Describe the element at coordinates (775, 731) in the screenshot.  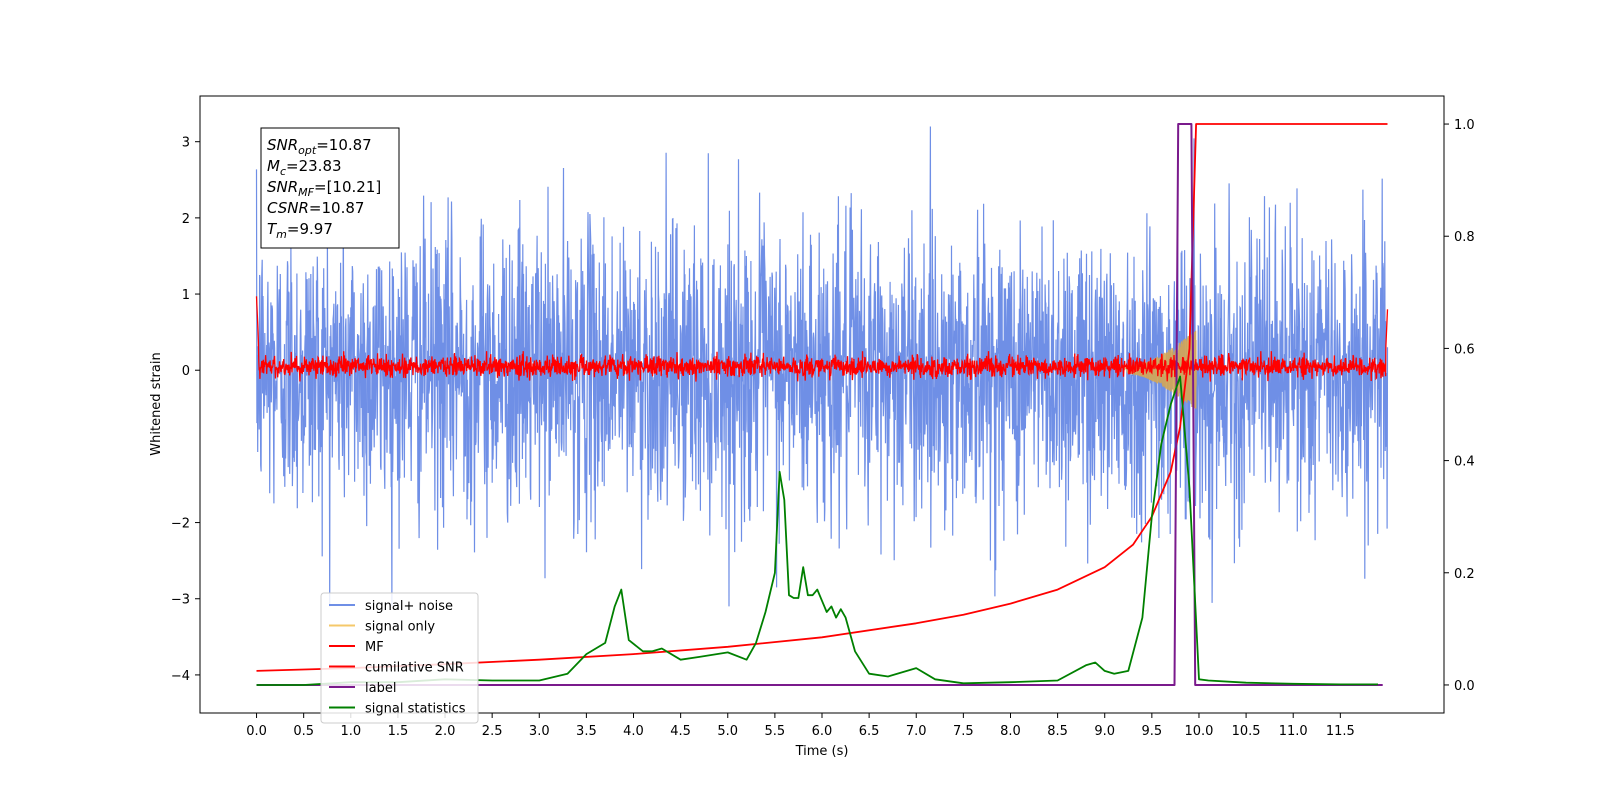
I see `x-tick-label: 5.5` at that location.